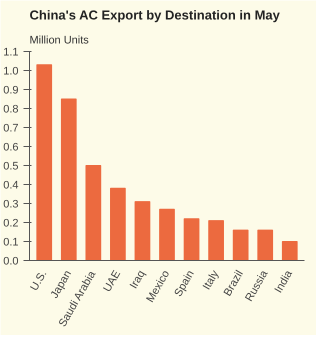 The width and height of the screenshot is (320, 339). I want to click on y-tick-label: 0.9, so click(11, 90).